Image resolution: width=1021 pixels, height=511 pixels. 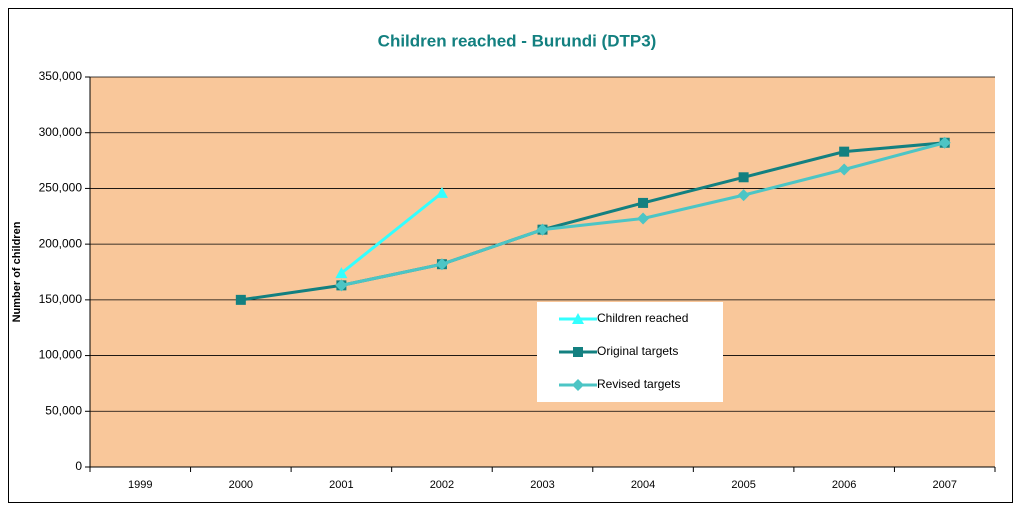 I want to click on x-tick-label: 2006, so click(x=844, y=485).